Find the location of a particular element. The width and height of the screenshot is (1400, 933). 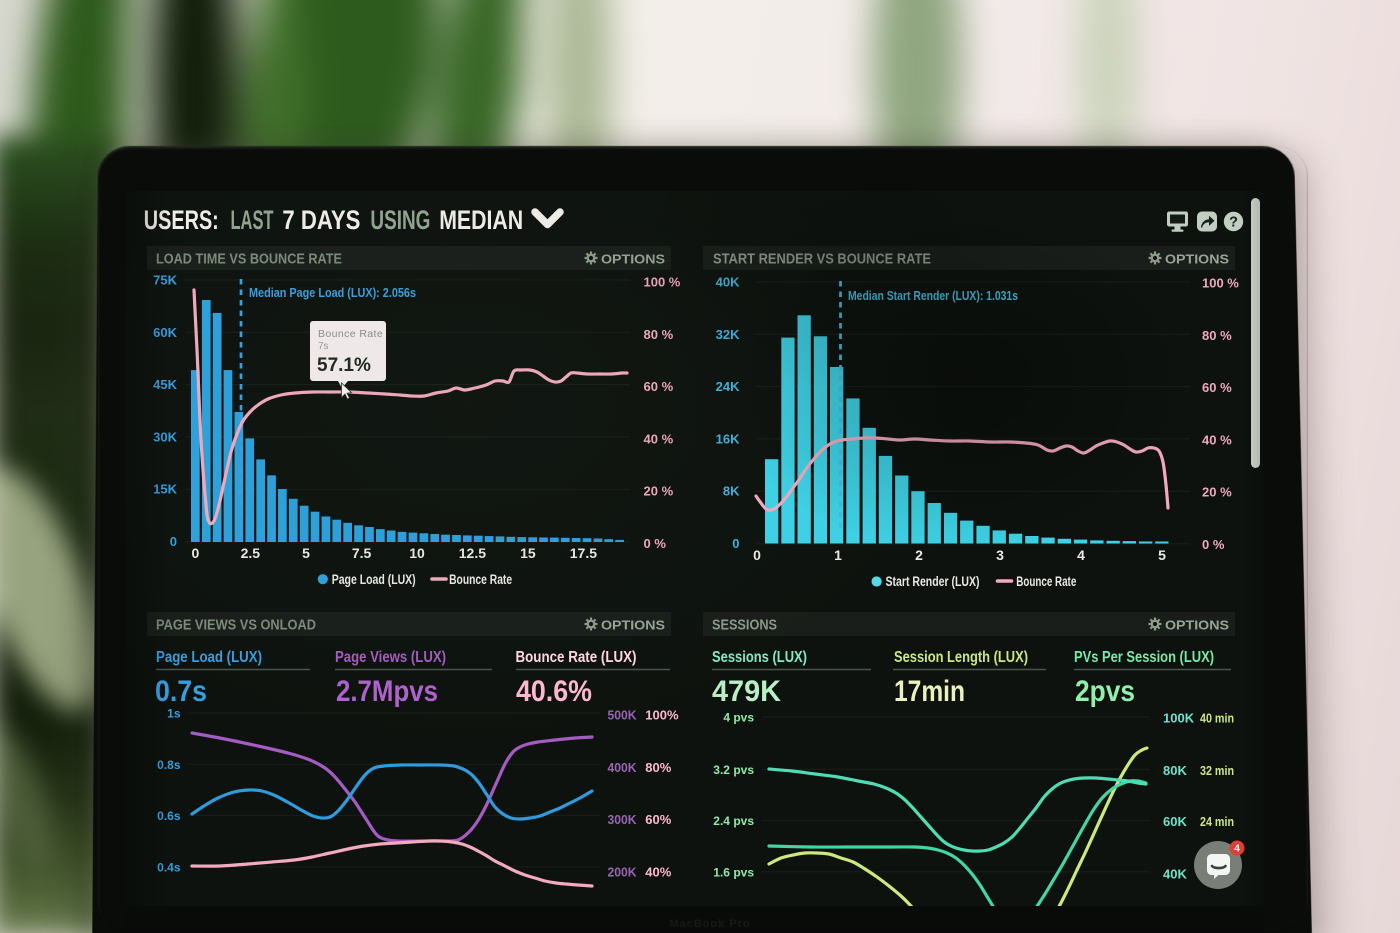

svg-text: 0.7s is located at coordinates (181, 691).